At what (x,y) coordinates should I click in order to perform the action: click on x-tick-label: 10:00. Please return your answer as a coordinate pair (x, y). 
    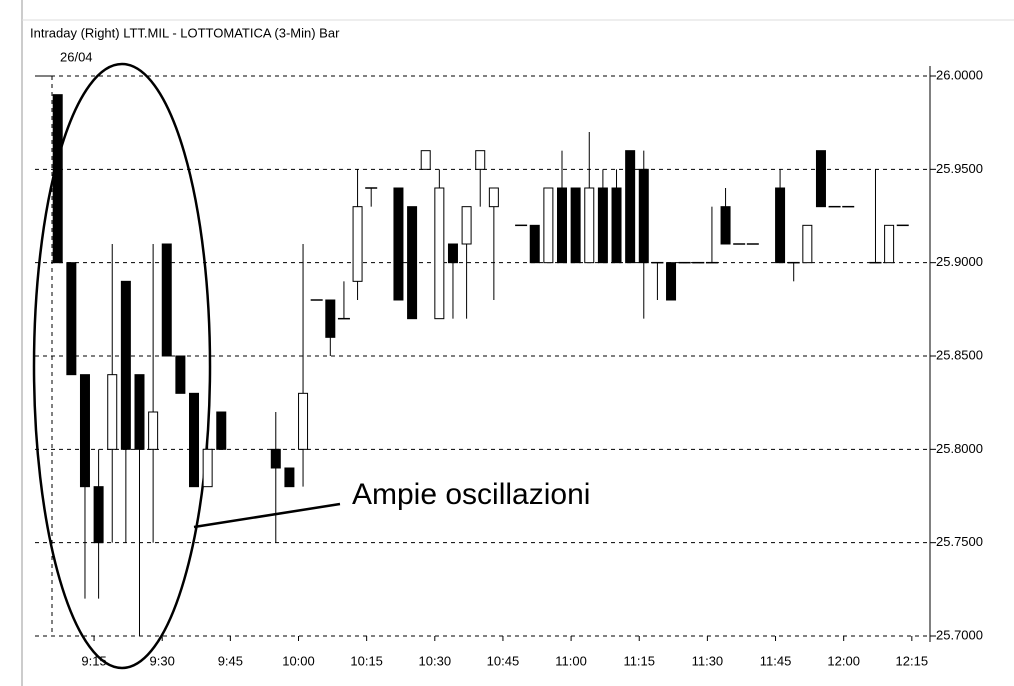
    Looking at the image, I should click on (298, 660).